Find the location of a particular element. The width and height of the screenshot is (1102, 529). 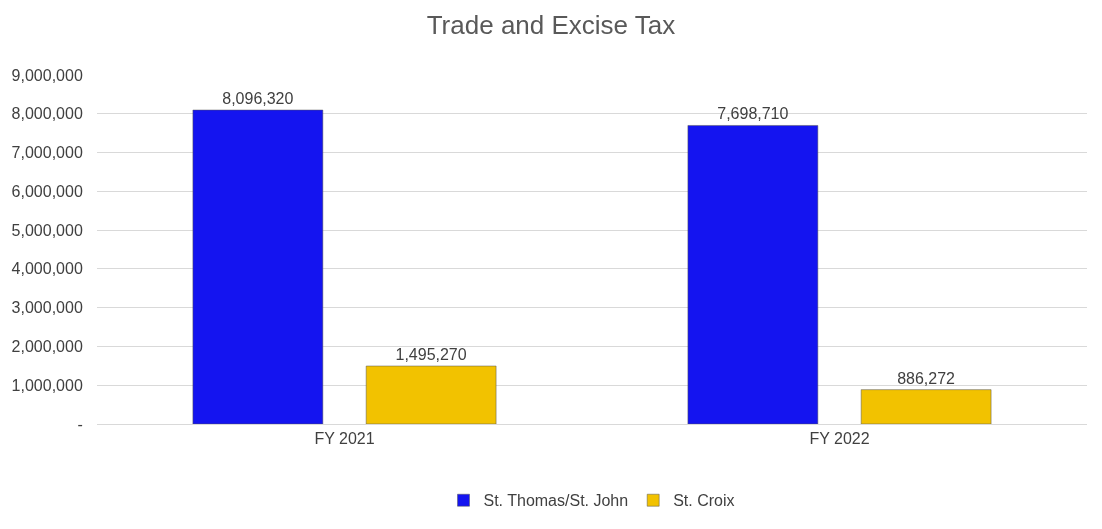

data-label: 8,096,320 is located at coordinates (258, 99).